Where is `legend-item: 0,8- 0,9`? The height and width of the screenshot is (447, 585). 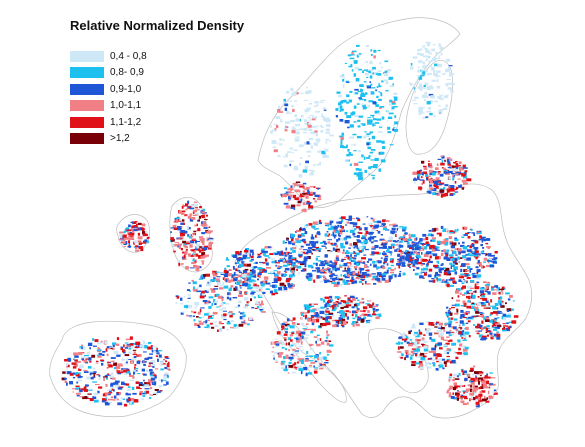 legend-item: 0,8- 0,9 is located at coordinates (108, 73).